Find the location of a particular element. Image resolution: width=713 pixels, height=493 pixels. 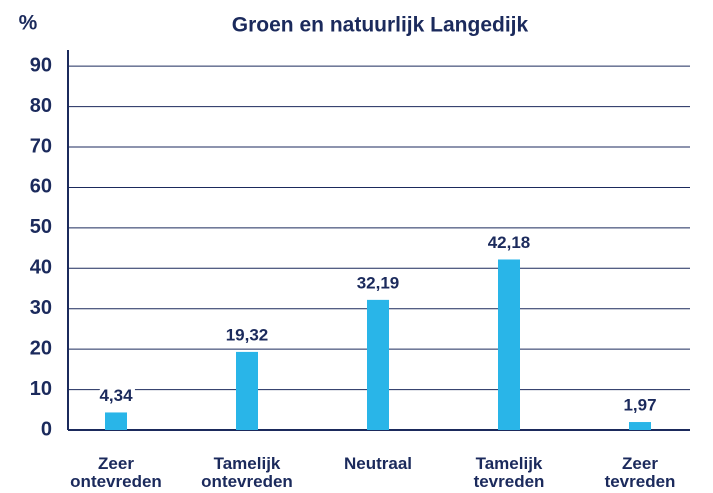

y-tick-label: 50 is located at coordinates (41, 227).